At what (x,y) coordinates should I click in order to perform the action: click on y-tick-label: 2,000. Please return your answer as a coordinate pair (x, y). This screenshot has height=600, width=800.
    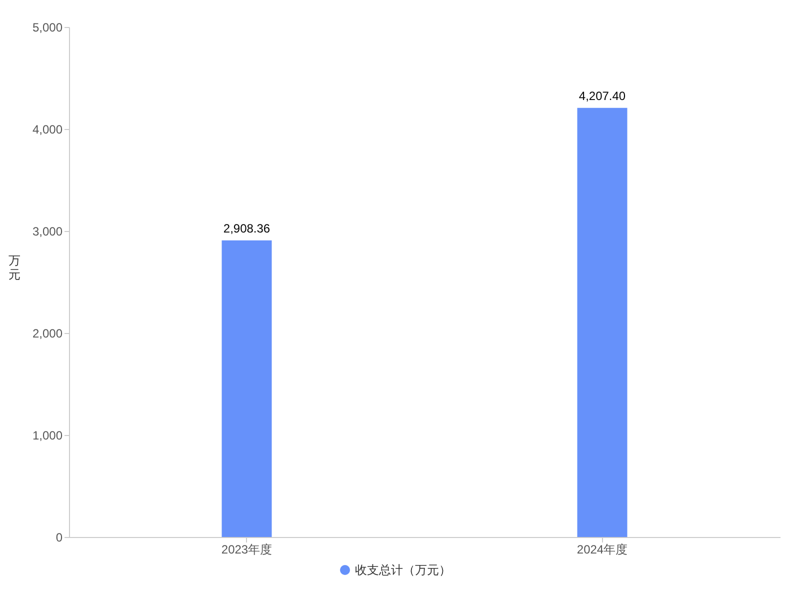
    Looking at the image, I should click on (47, 333).